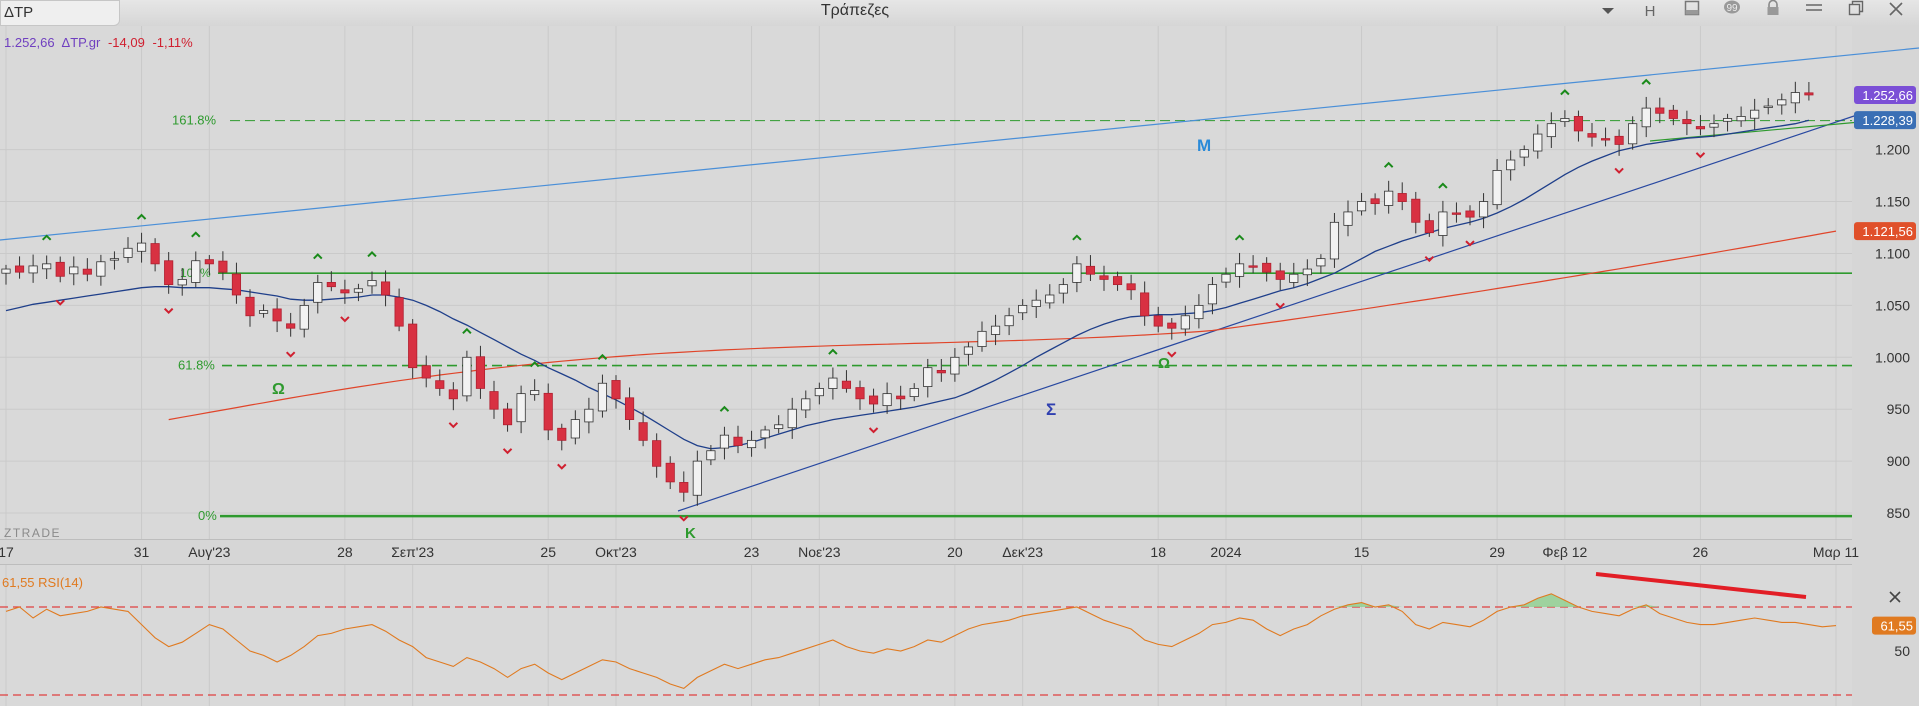 Image resolution: width=1919 pixels, height=706 pixels. Describe the element at coordinates (7, 552) in the screenshot. I see `time-tick-label: 17` at that location.